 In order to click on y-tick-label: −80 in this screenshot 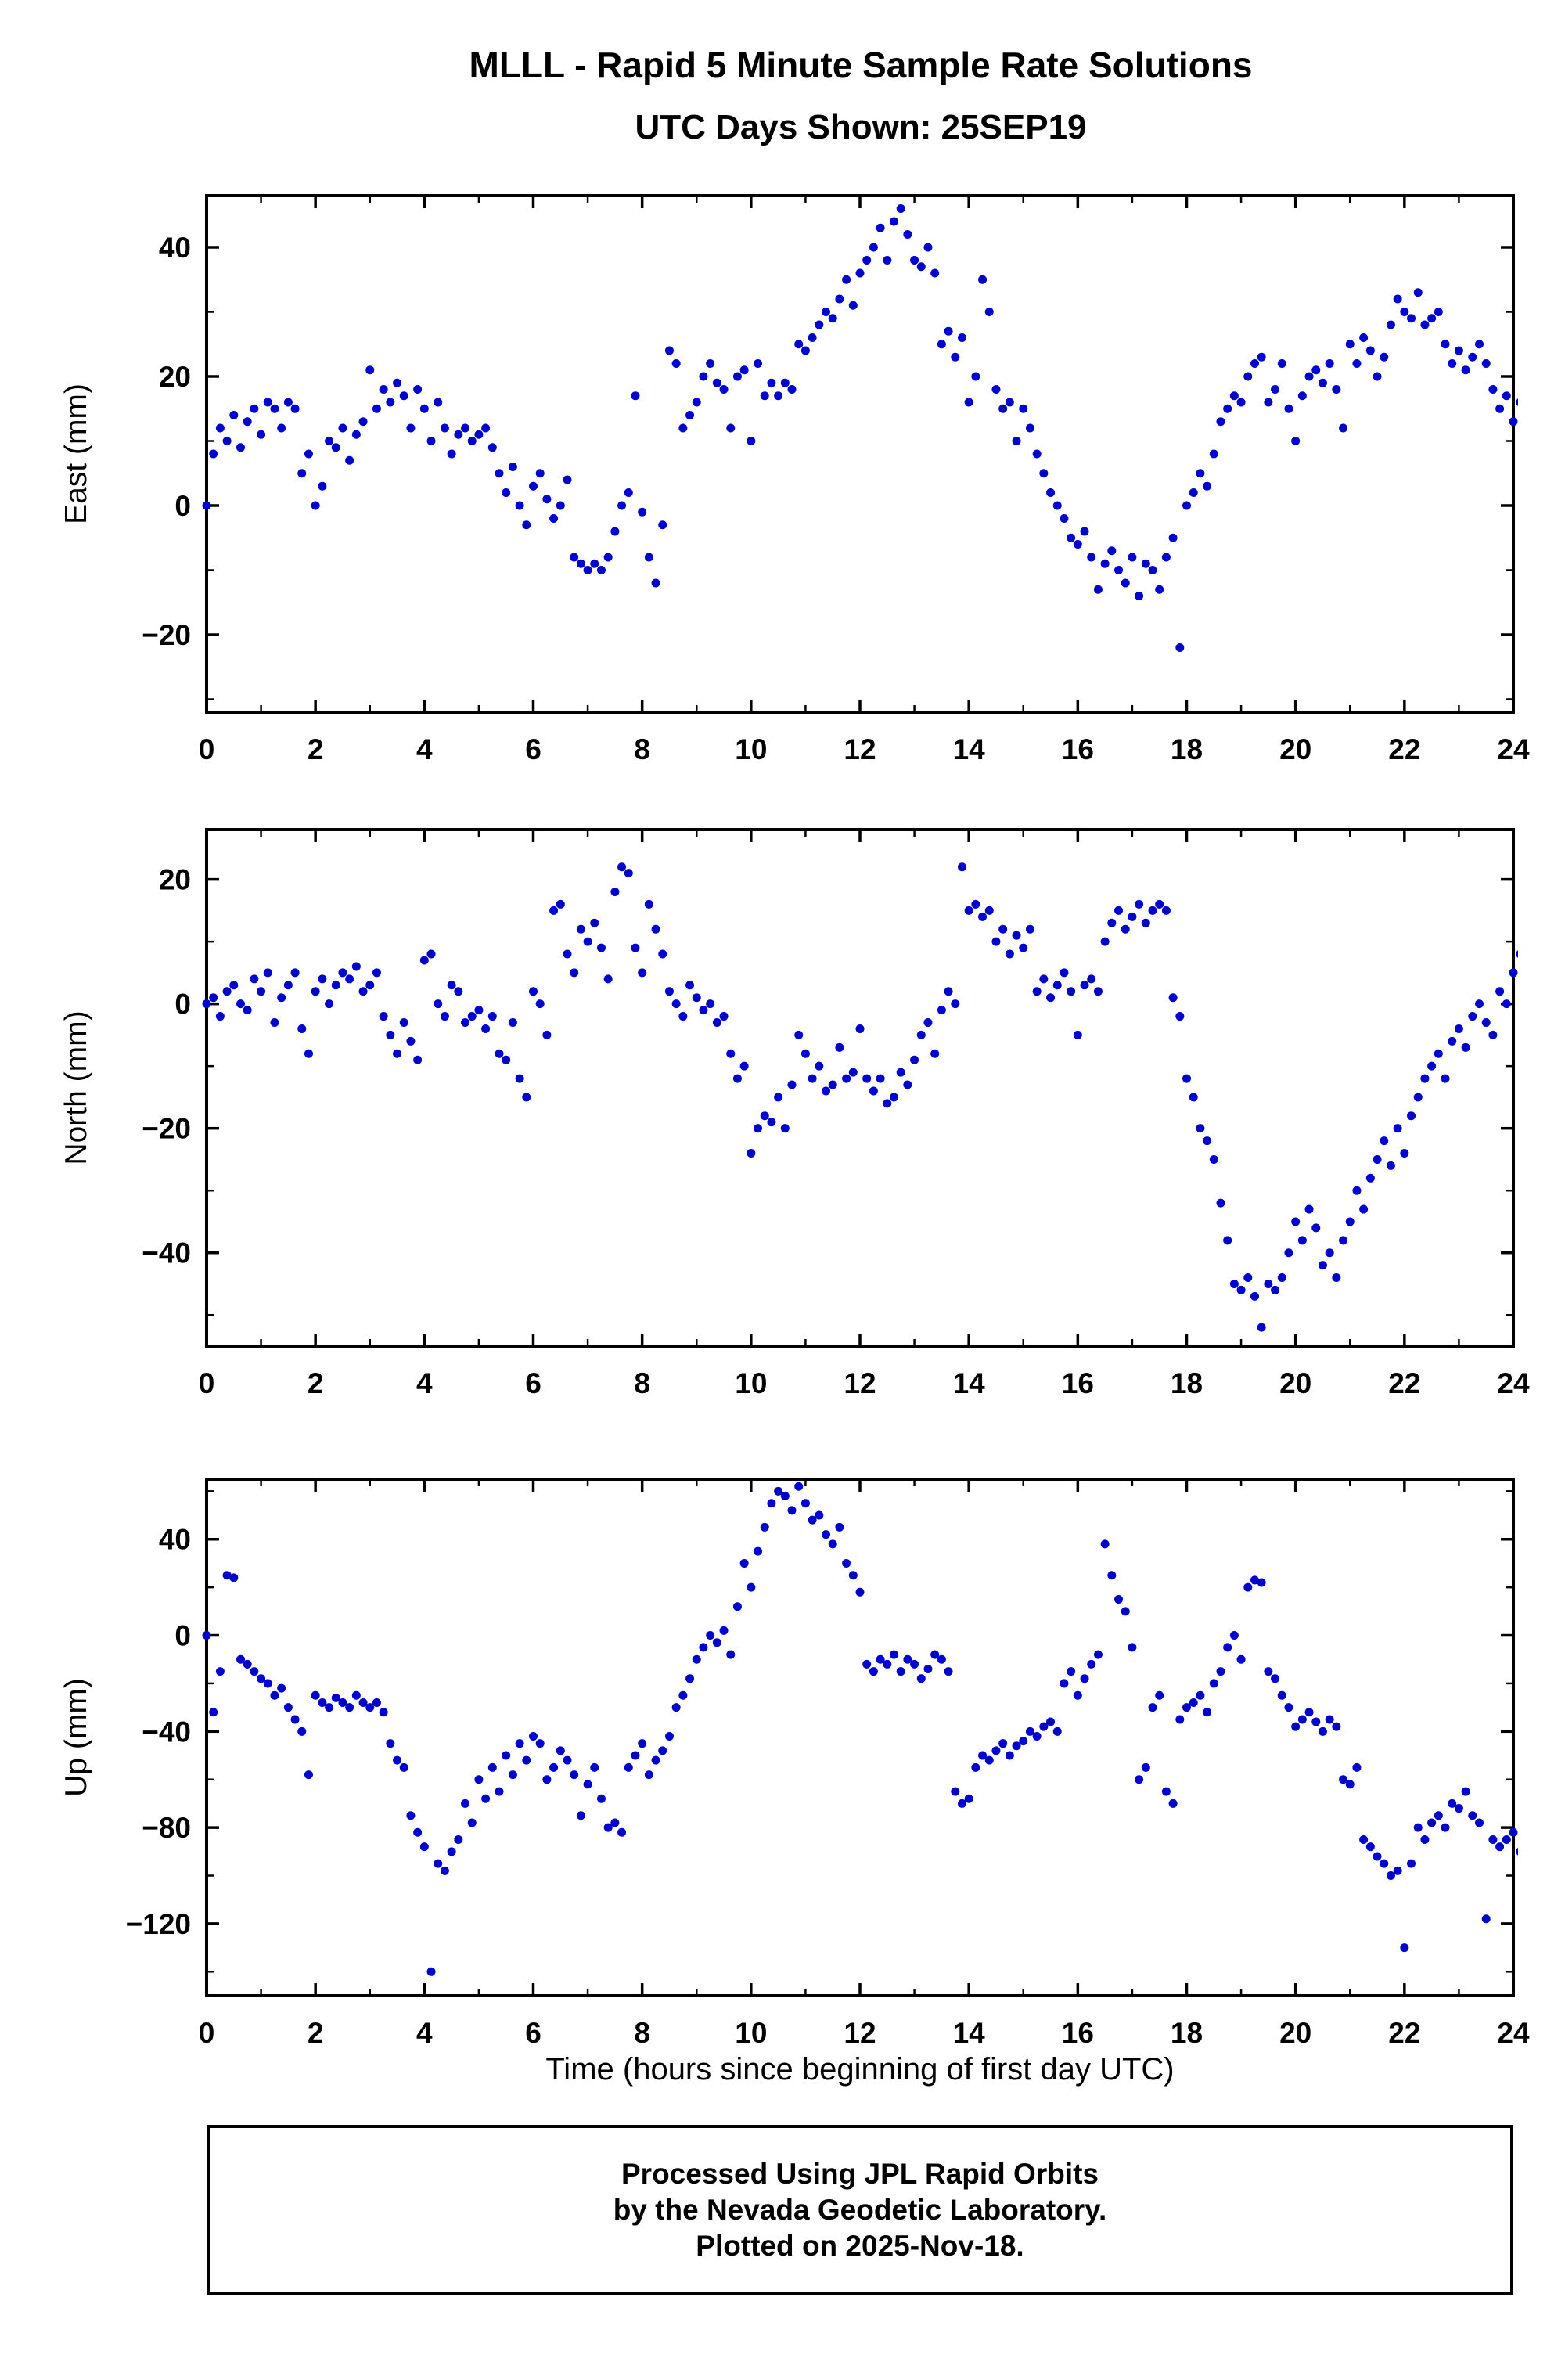, I will do `click(166, 1828)`.